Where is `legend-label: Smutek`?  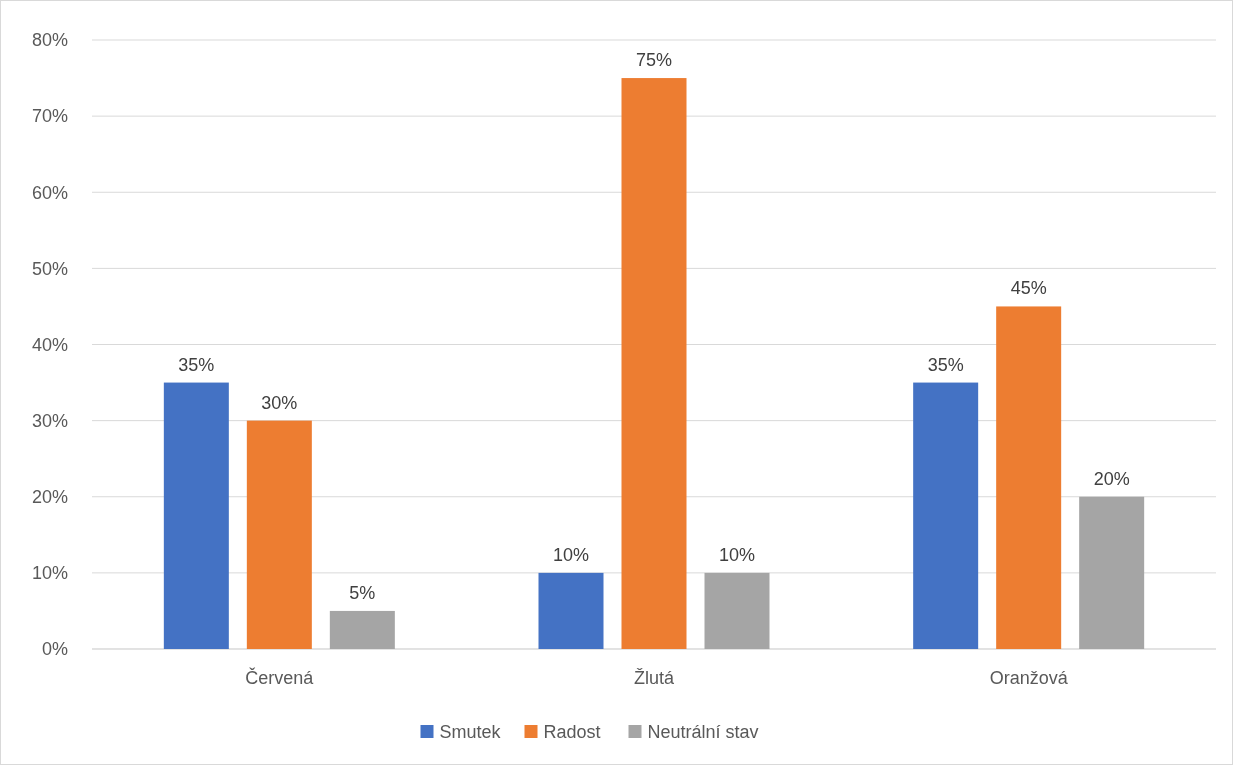 legend-label: Smutek is located at coordinates (470, 732).